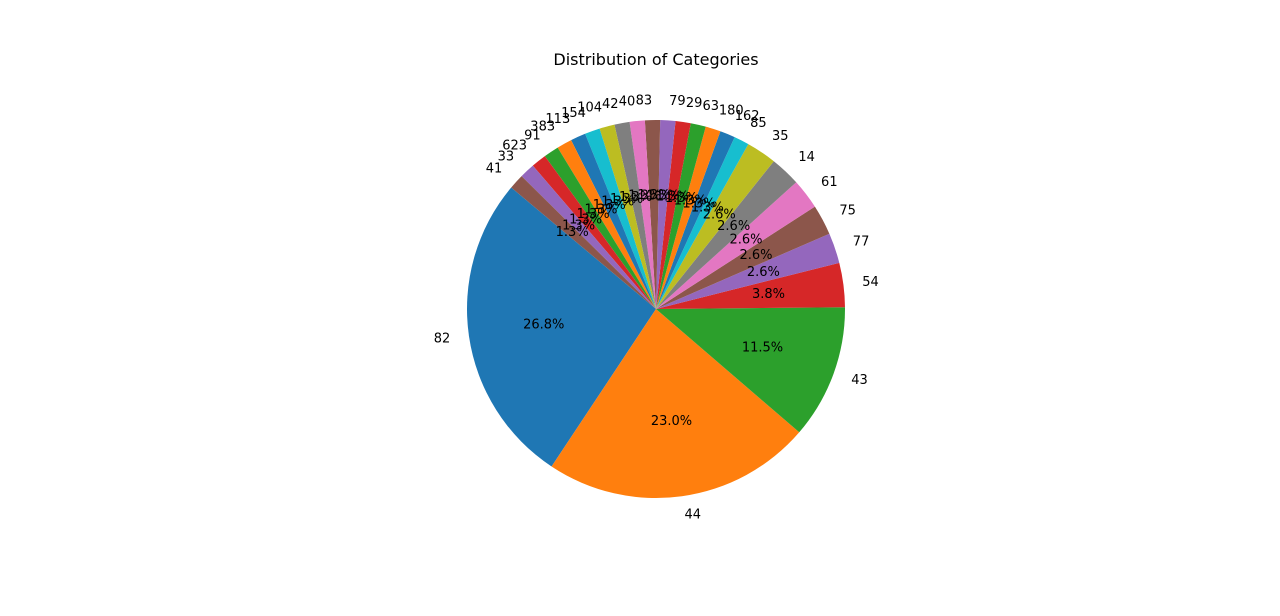 This screenshot has width=1280, height=616. What do you see at coordinates (733, 226) in the screenshot?
I see `percent-label-14: 2.6%` at bounding box center [733, 226].